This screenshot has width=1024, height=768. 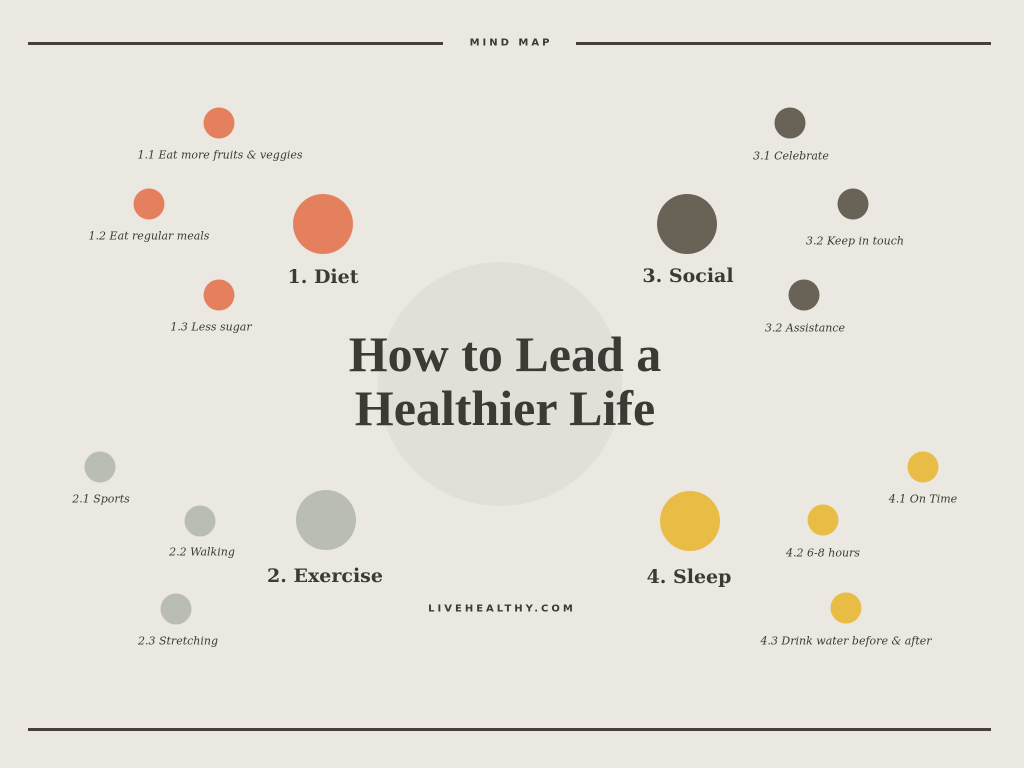 I want to click on top-rule-left, so click(x=235, y=43).